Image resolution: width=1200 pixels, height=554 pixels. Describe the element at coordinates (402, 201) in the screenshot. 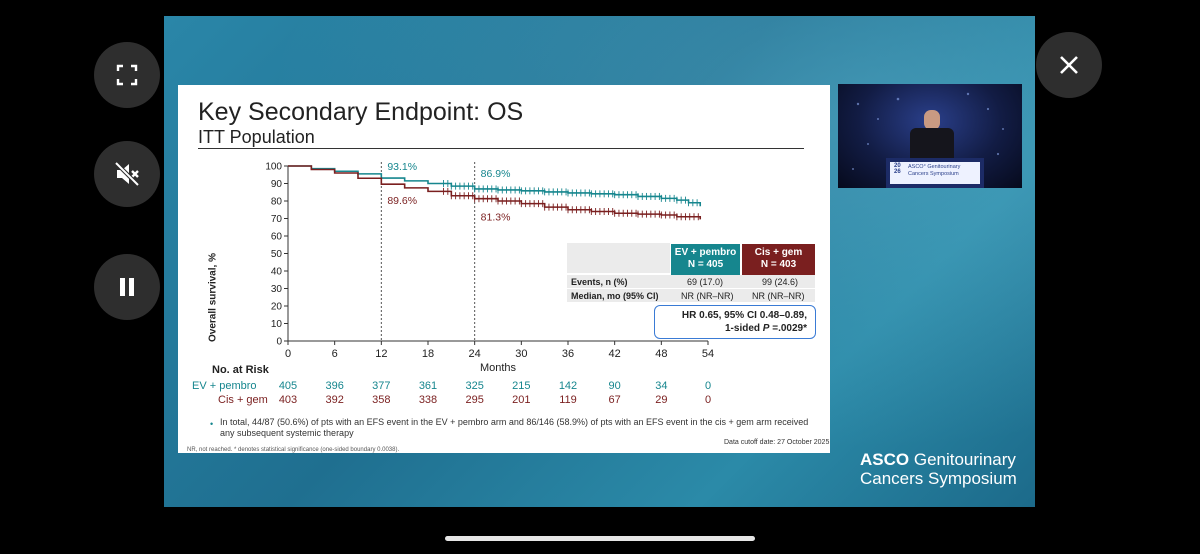

I see `landmark-label: 89.6%` at that location.